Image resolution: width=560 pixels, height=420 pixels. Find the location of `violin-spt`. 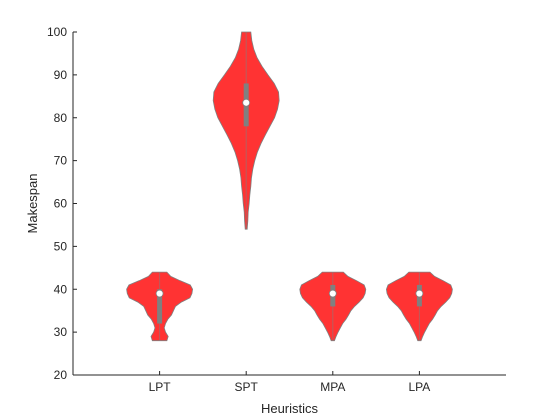

violin-spt is located at coordinates (246, 130).